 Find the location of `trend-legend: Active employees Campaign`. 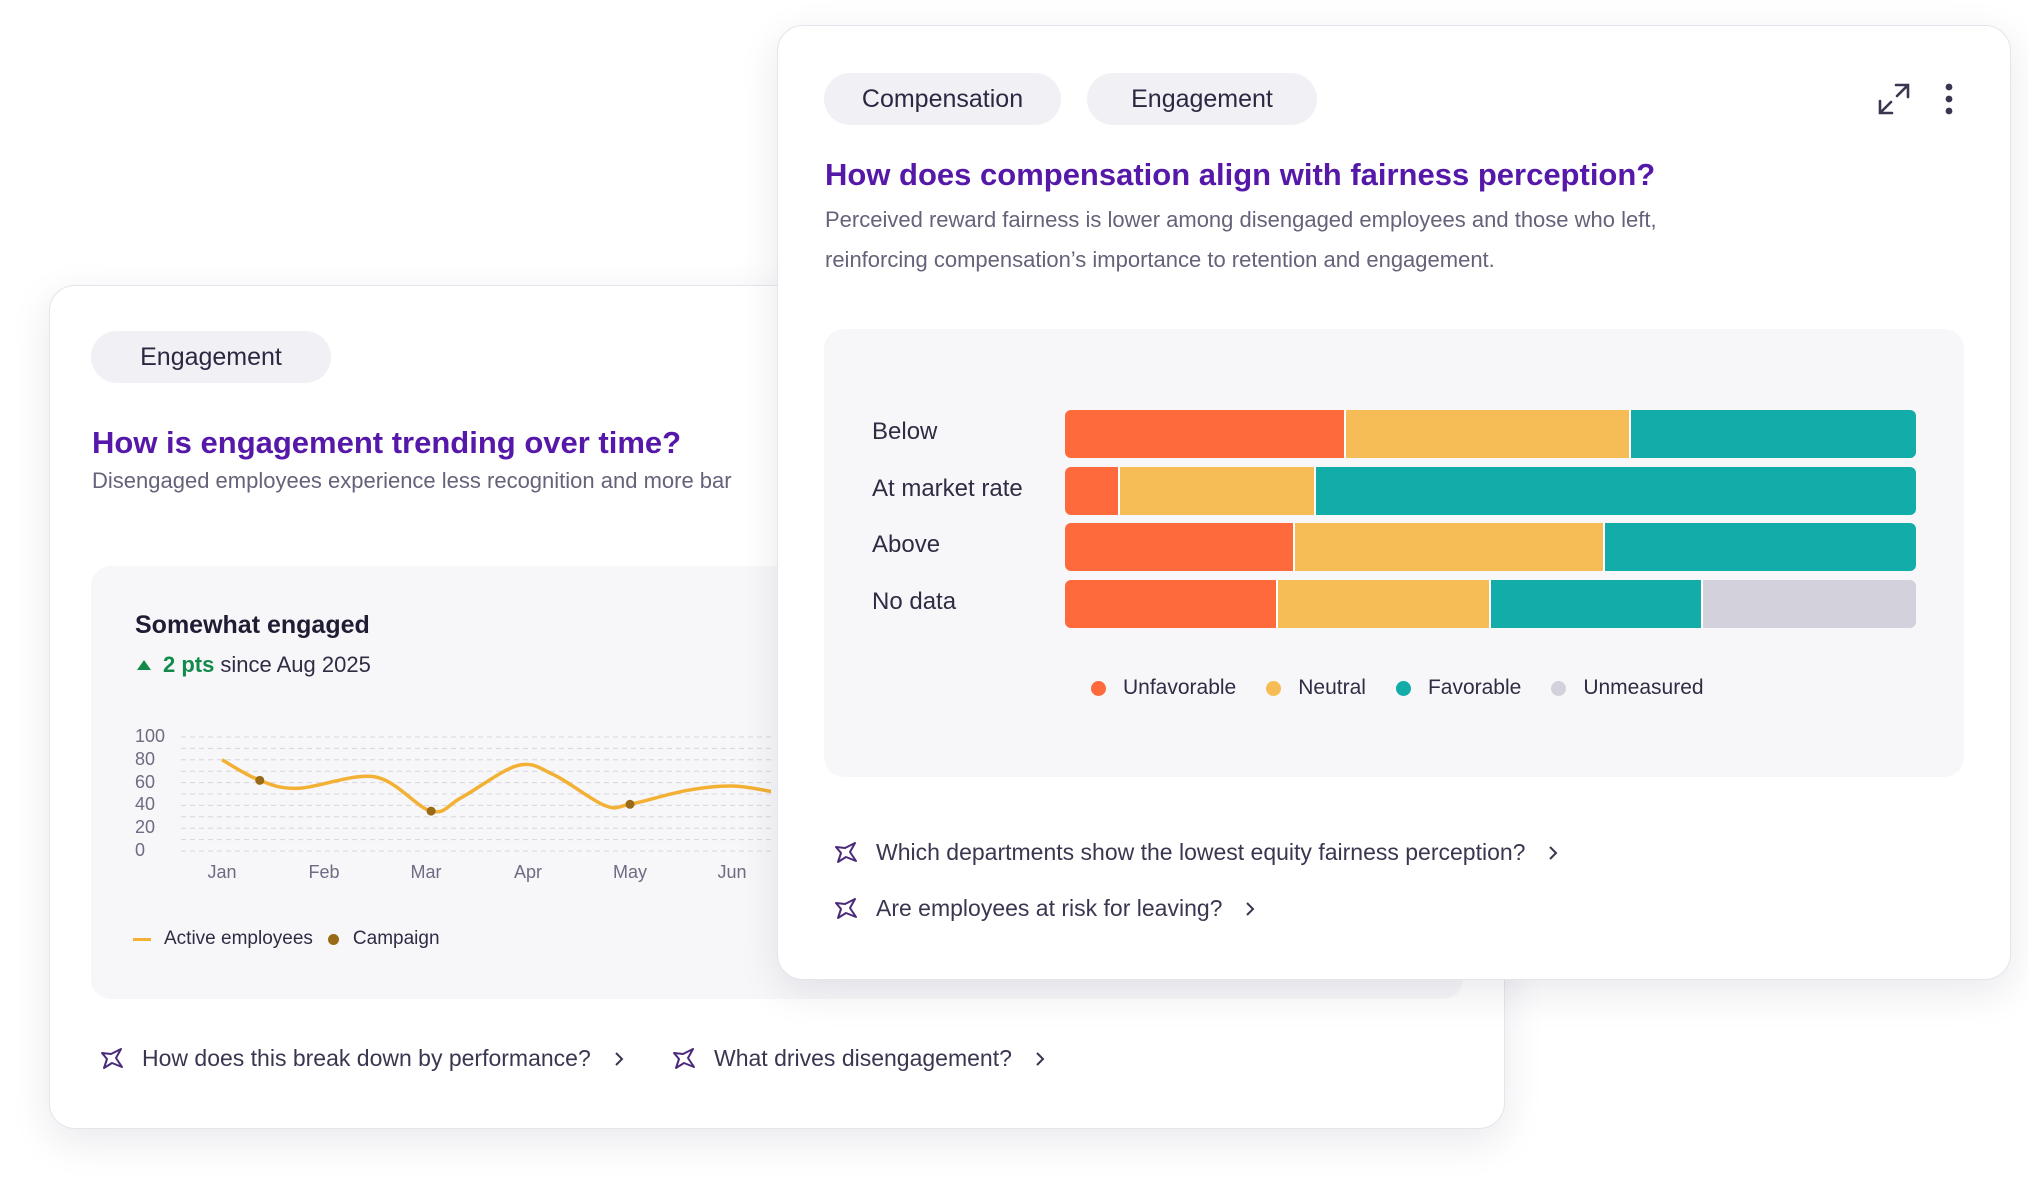

trend-legend: Active employees Campaign is located at coordinates (286, 939).